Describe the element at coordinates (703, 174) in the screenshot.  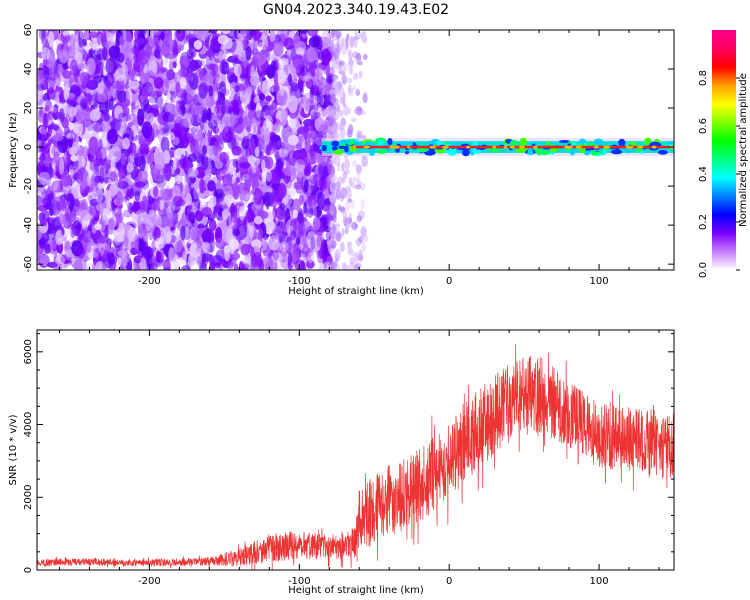
I see `colorbar-tick-label: 0.4` at that location.